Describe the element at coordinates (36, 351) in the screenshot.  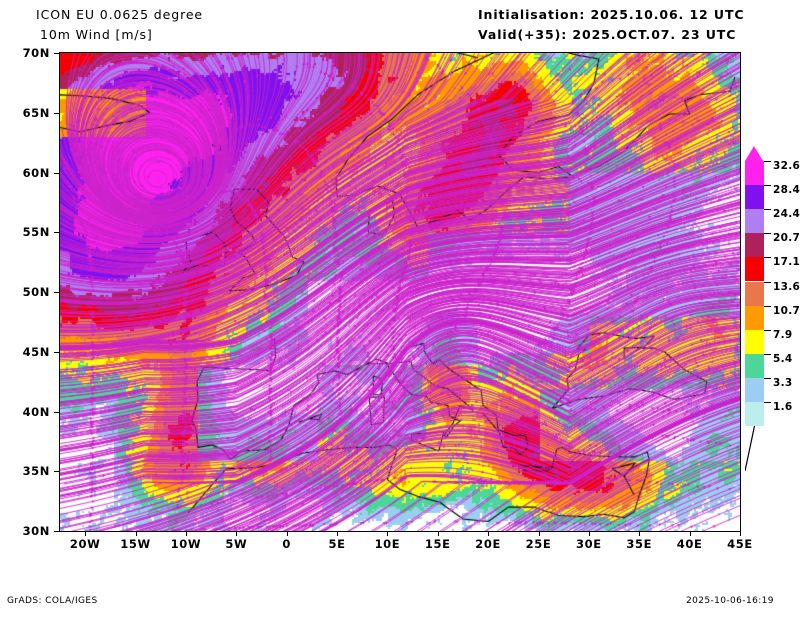
I see `y-axis-label: 45N` at that location.